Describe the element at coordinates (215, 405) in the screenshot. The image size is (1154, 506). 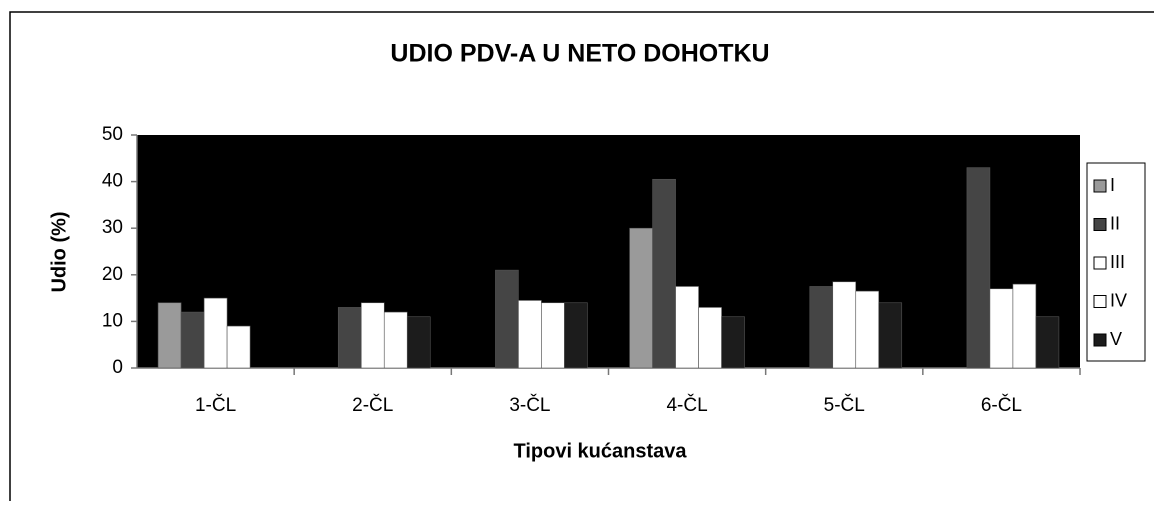
I see `x-tick-label: 1-ČL` at that location.